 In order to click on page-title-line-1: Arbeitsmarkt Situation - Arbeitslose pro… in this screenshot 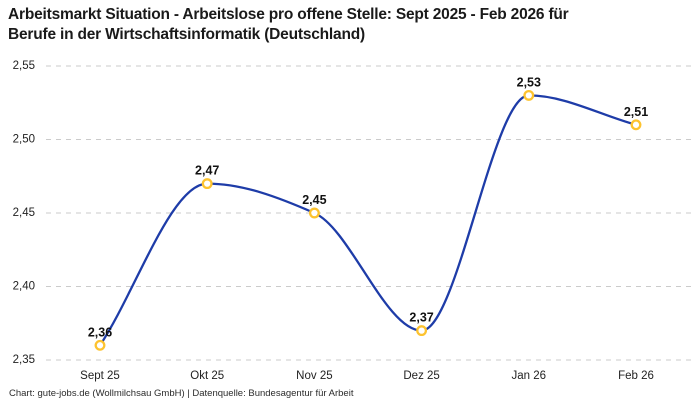, I will do `click(288, 14)`.